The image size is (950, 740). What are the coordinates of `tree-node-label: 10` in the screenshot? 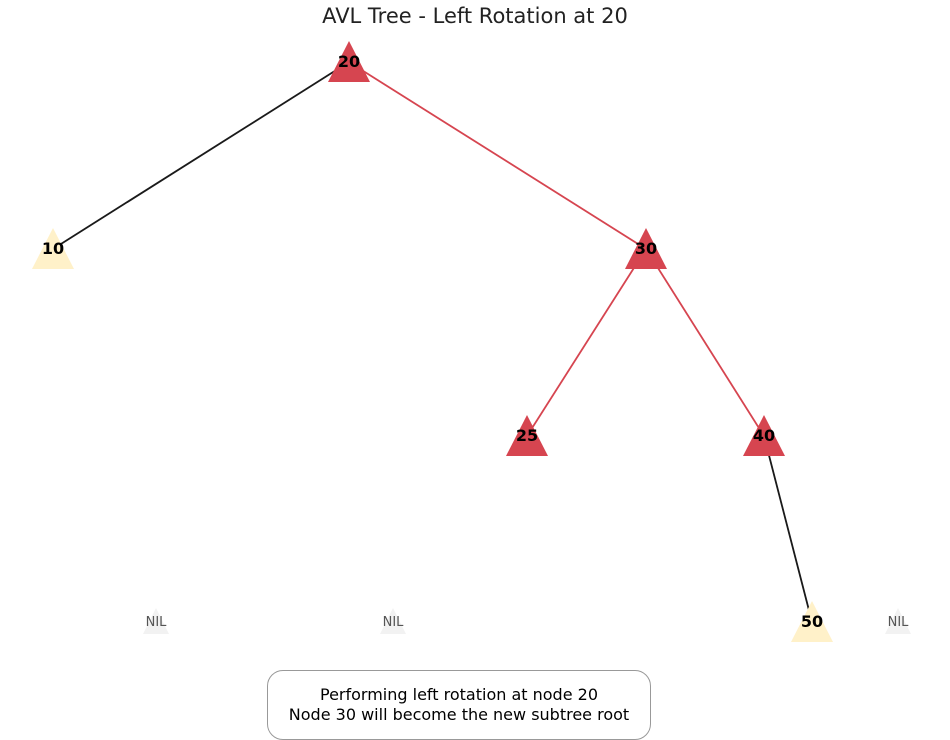 It's located at (53, 248).